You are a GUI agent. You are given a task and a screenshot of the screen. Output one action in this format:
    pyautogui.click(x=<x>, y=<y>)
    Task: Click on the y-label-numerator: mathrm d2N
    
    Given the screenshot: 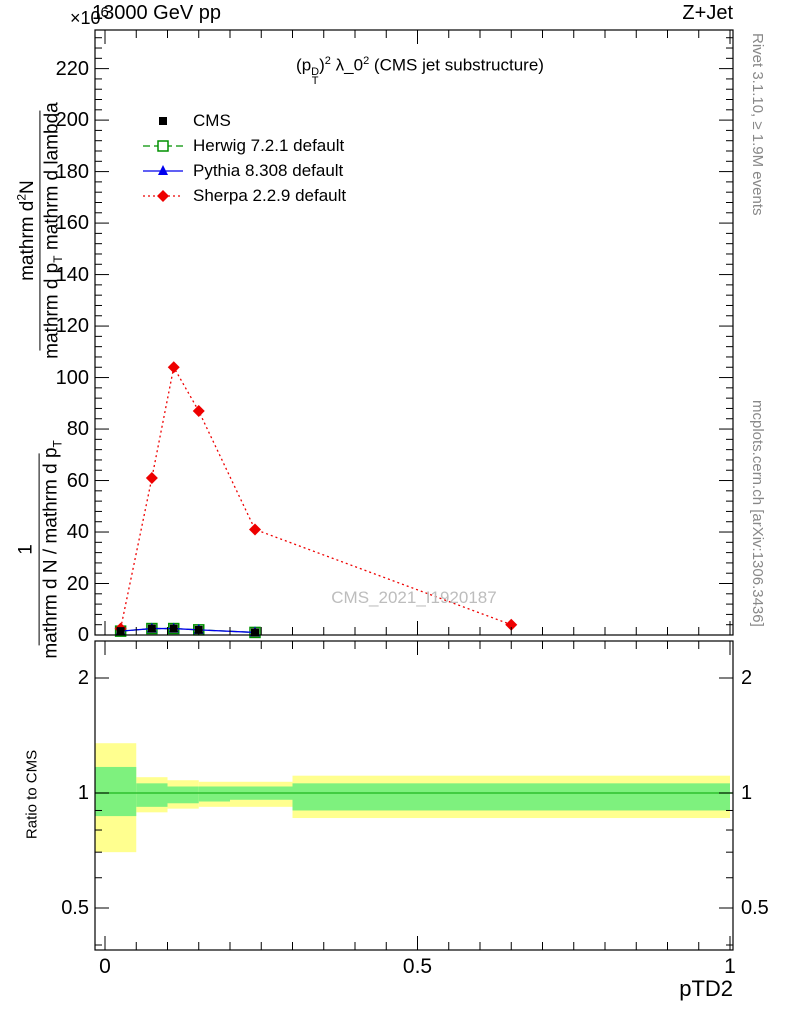 What is the action you would take?
    pyautogui.click(x=26, y=230)
    